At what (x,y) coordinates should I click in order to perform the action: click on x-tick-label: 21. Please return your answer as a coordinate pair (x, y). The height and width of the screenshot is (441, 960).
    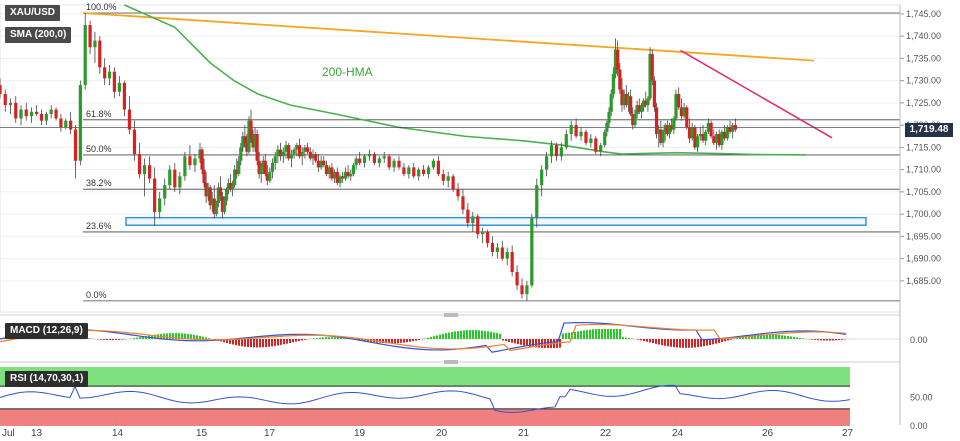
    Looking at the image, I should click on (524, 433).